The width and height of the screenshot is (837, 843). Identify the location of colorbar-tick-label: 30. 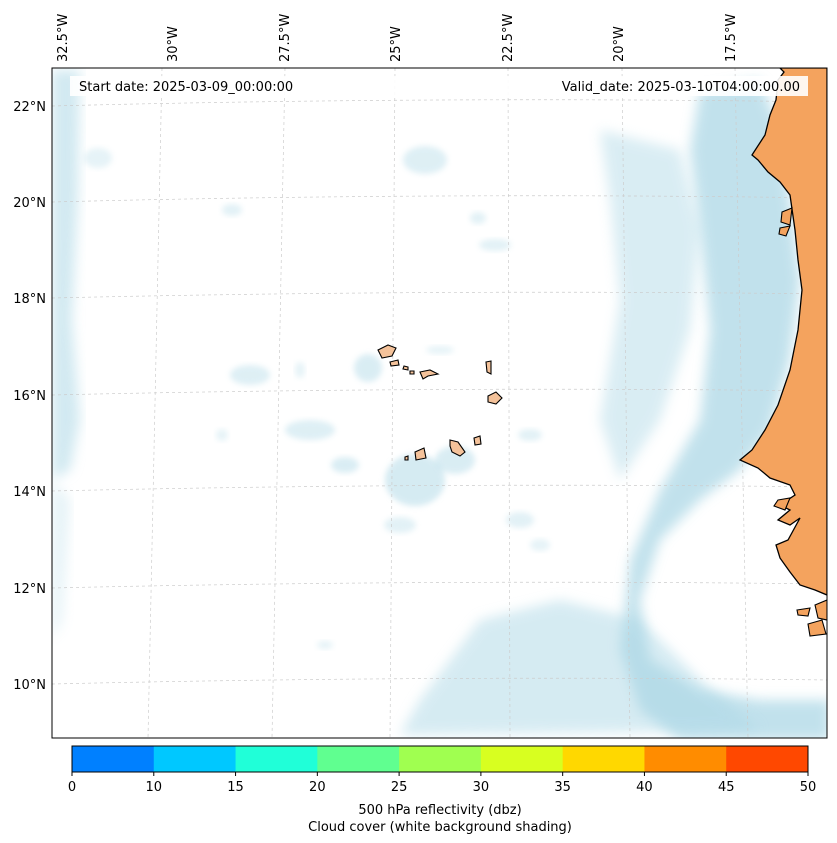
(481, 787).